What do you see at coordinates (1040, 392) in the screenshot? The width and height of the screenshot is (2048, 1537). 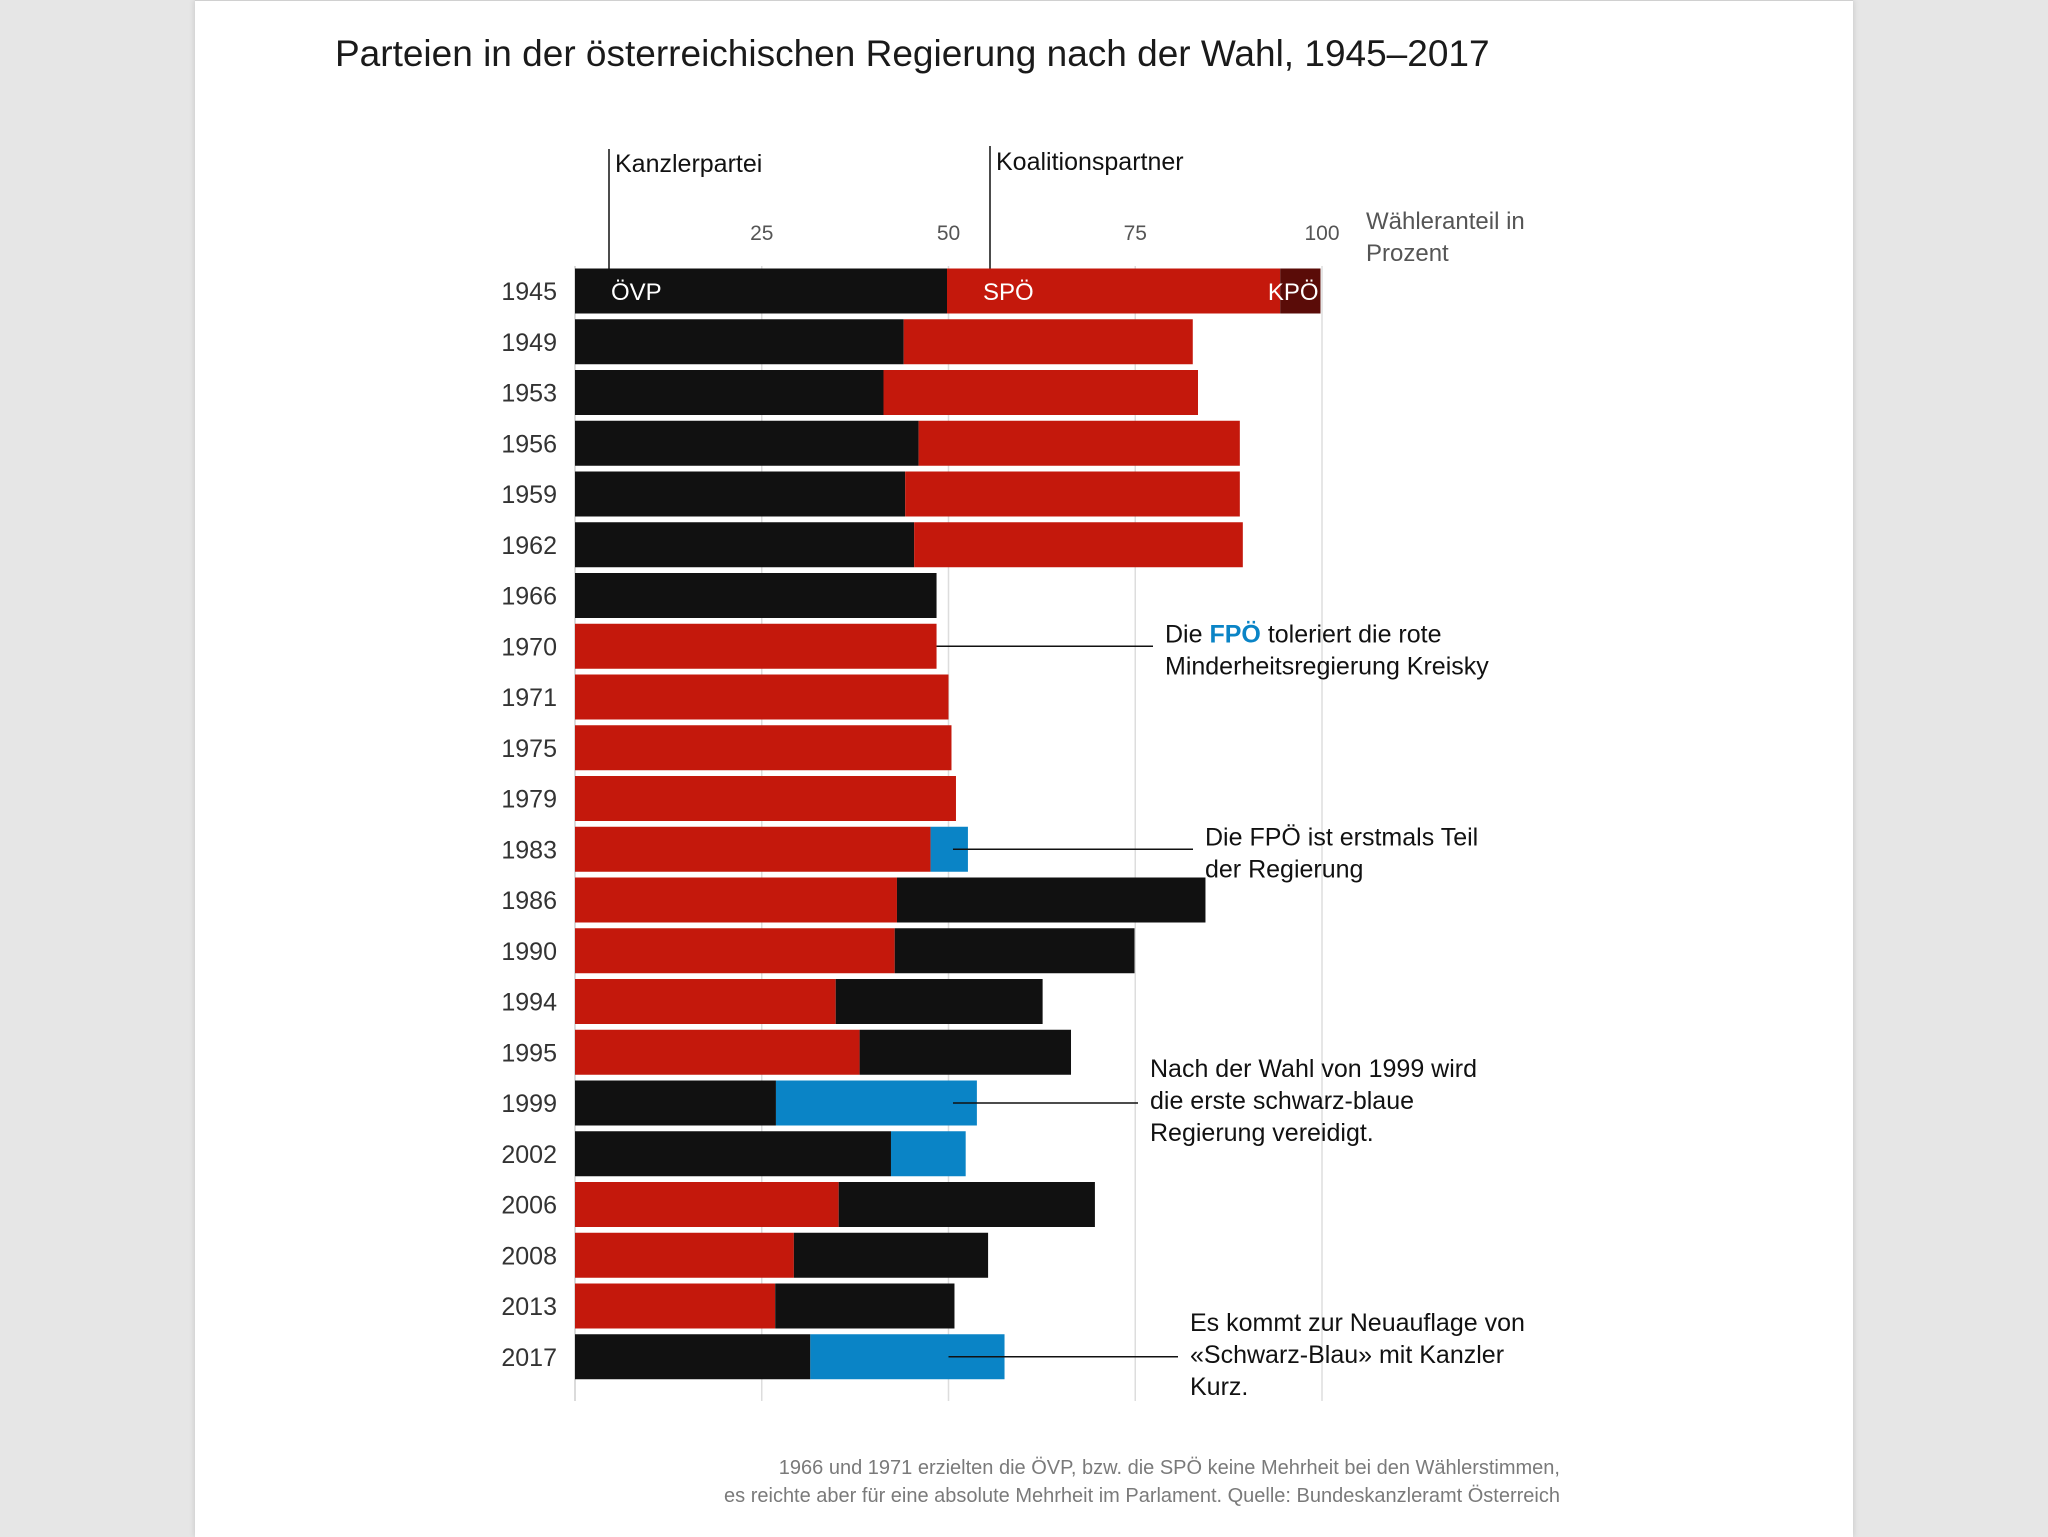 I see `bar-1953-spoe` at bounding box center [1040, 392].